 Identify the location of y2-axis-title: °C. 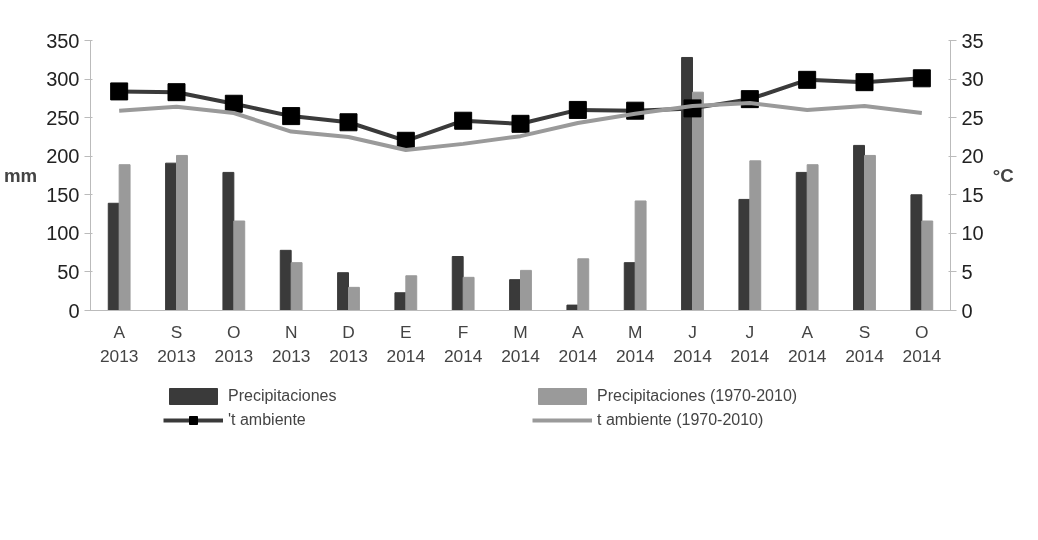
(1003, 175).